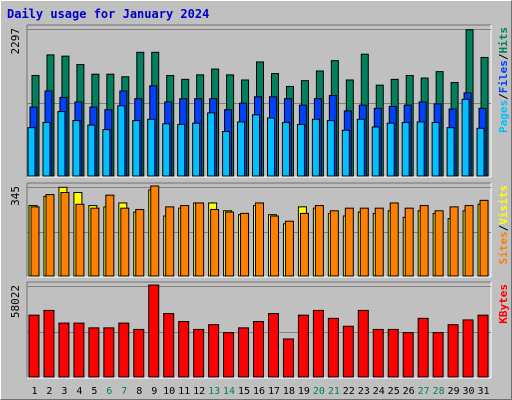  What do you see at coordinates (483, 391) in the screenshot?
I see `day-label-31: 31` at bounding box center [483, 391].